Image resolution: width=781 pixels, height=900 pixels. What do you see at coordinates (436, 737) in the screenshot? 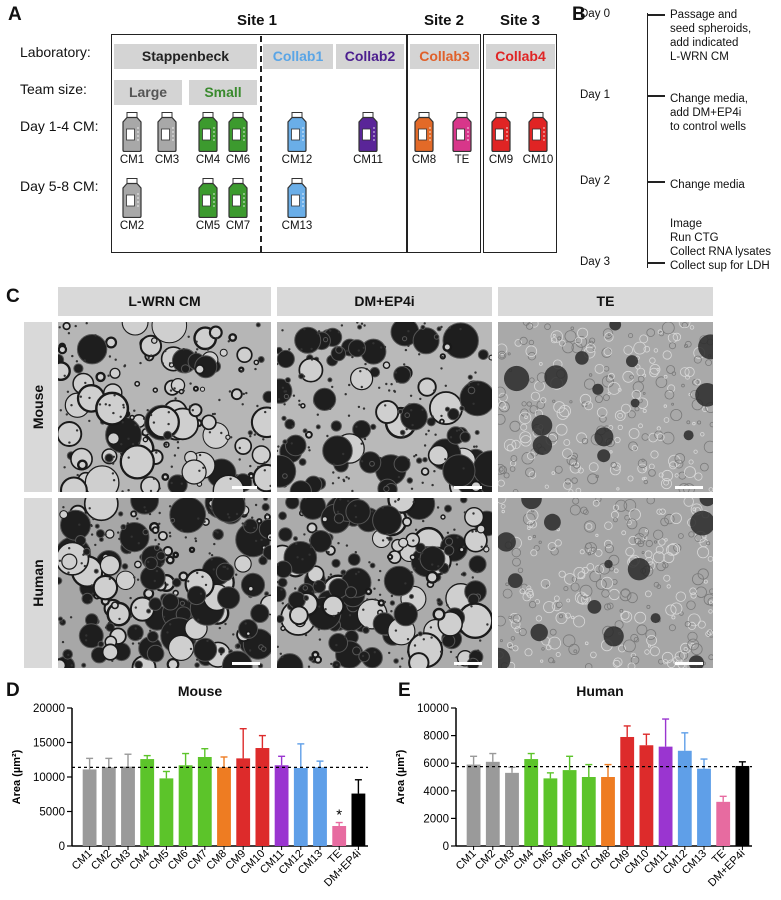
I see `y-tick-label: 8000` at bounding box center [436, 737].